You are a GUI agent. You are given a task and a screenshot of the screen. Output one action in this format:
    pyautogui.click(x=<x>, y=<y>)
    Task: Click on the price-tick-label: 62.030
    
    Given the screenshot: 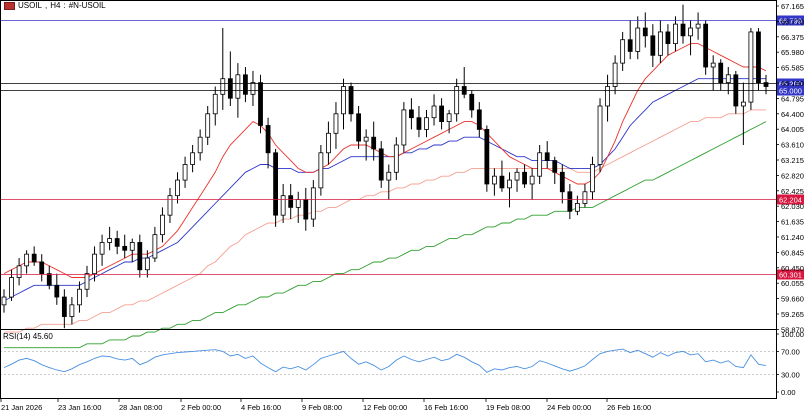 What is the action you would take?
    pyautogui.click(x=792, y=206)
    